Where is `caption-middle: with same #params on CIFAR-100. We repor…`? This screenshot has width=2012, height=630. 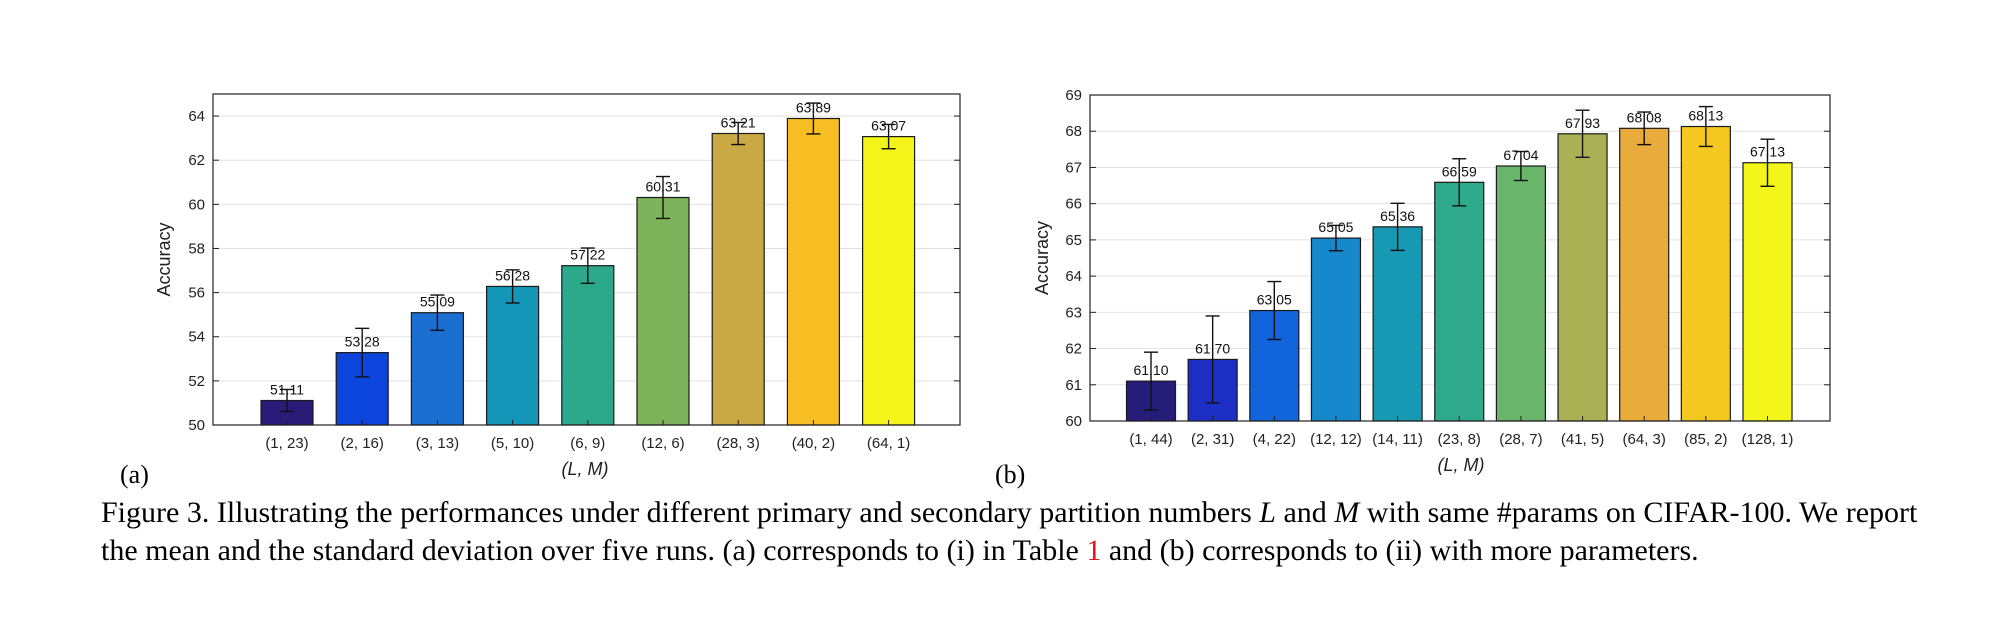
caption-middle: with same #params on CIFAR-100. We repor… is located at coordinates (1009, 531).